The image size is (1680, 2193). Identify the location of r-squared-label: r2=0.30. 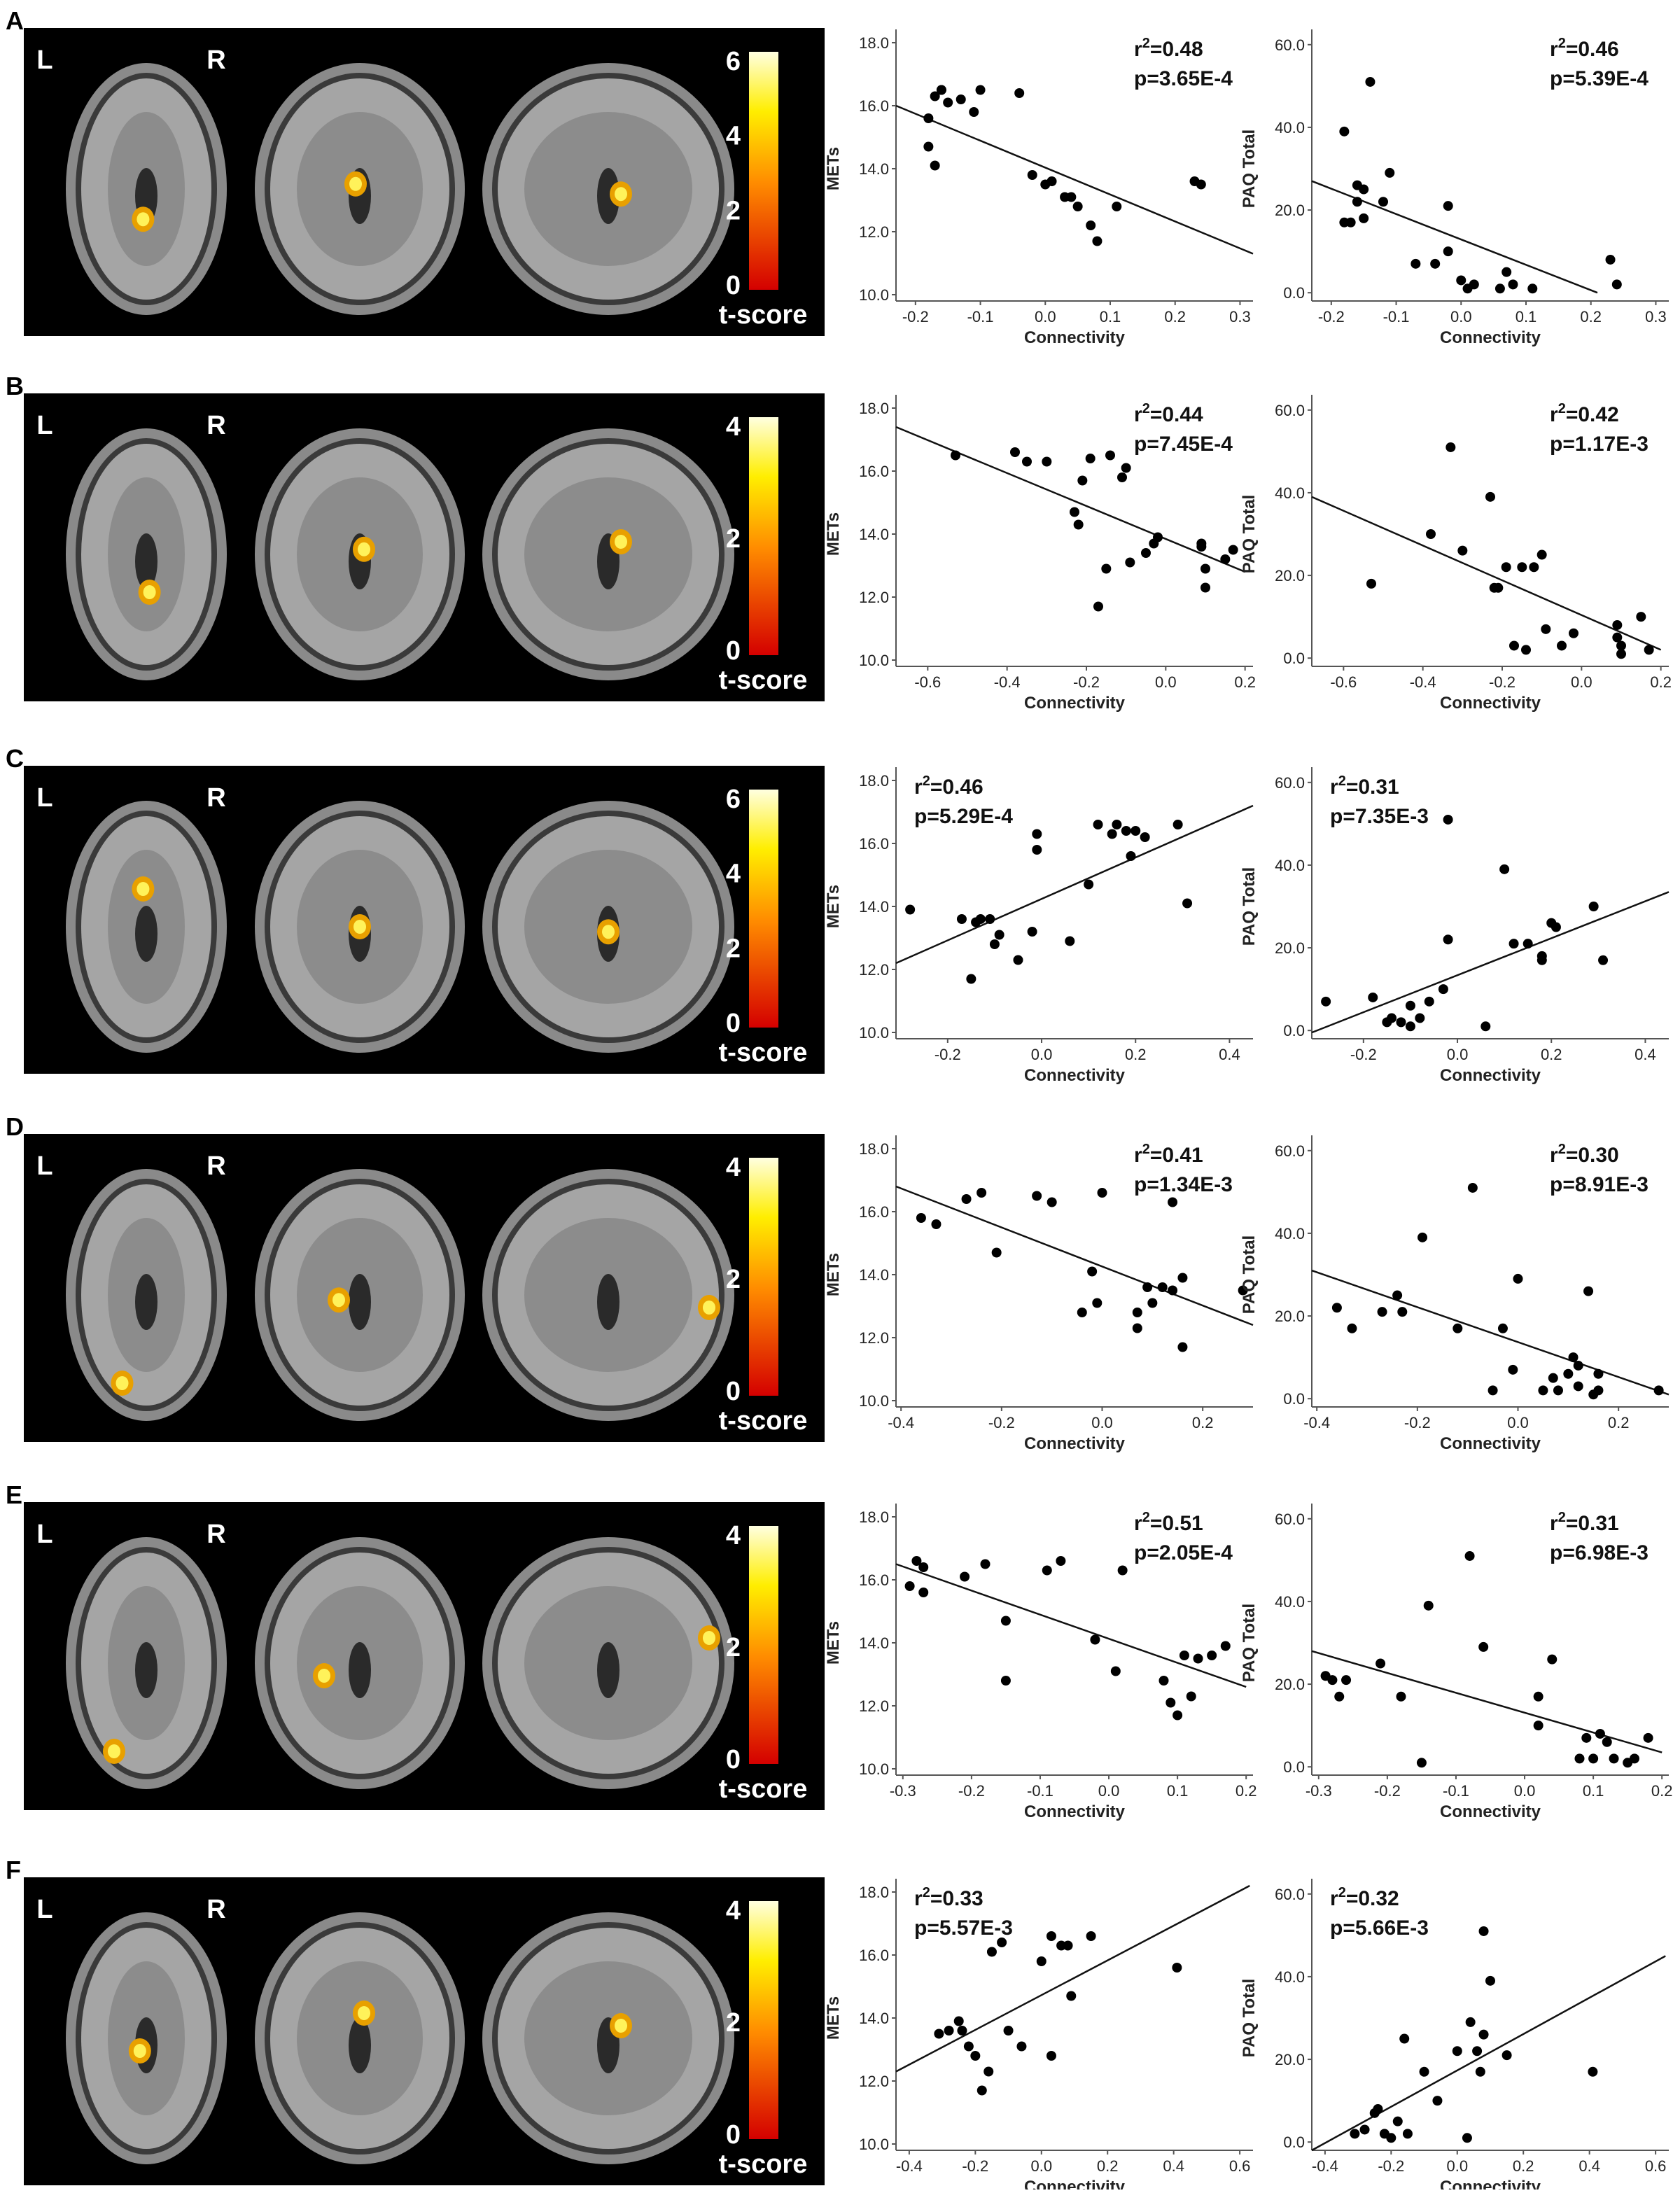
(1584, 1154).